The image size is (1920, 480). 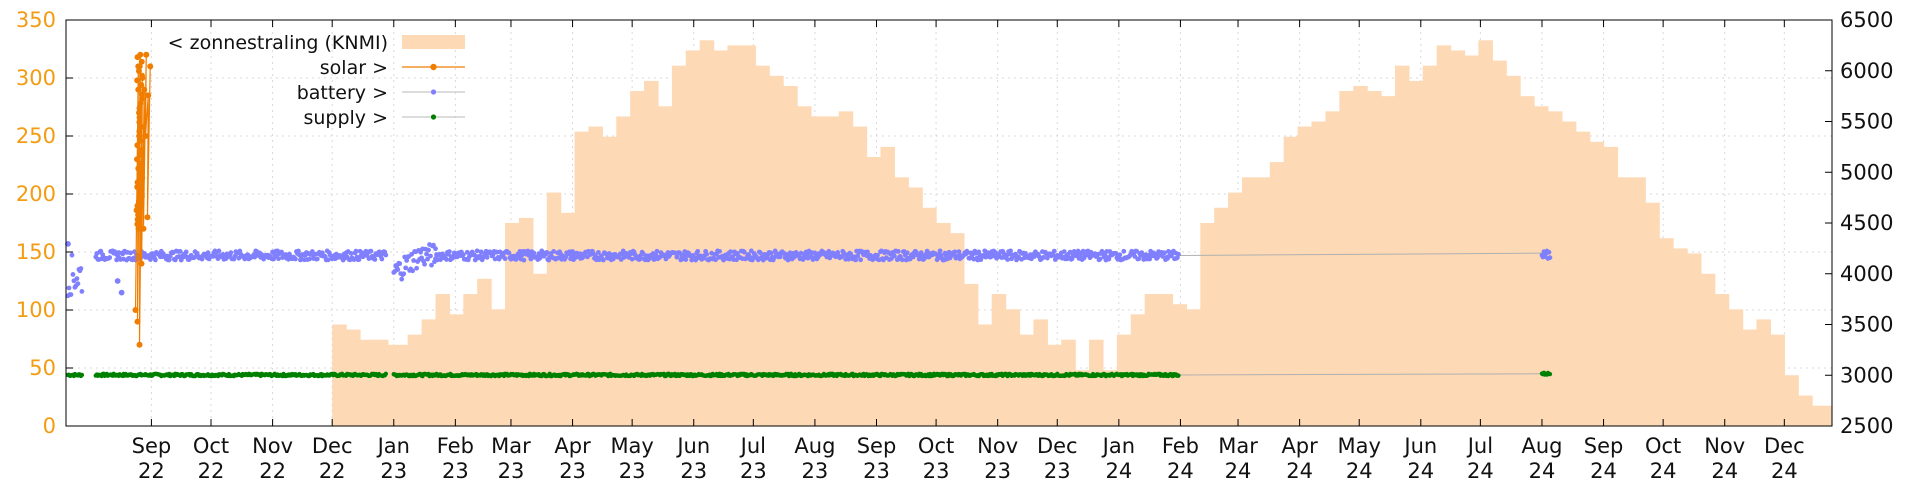 I want to click on legend-swatch-zonnestraling, so click(x=433, y=42).